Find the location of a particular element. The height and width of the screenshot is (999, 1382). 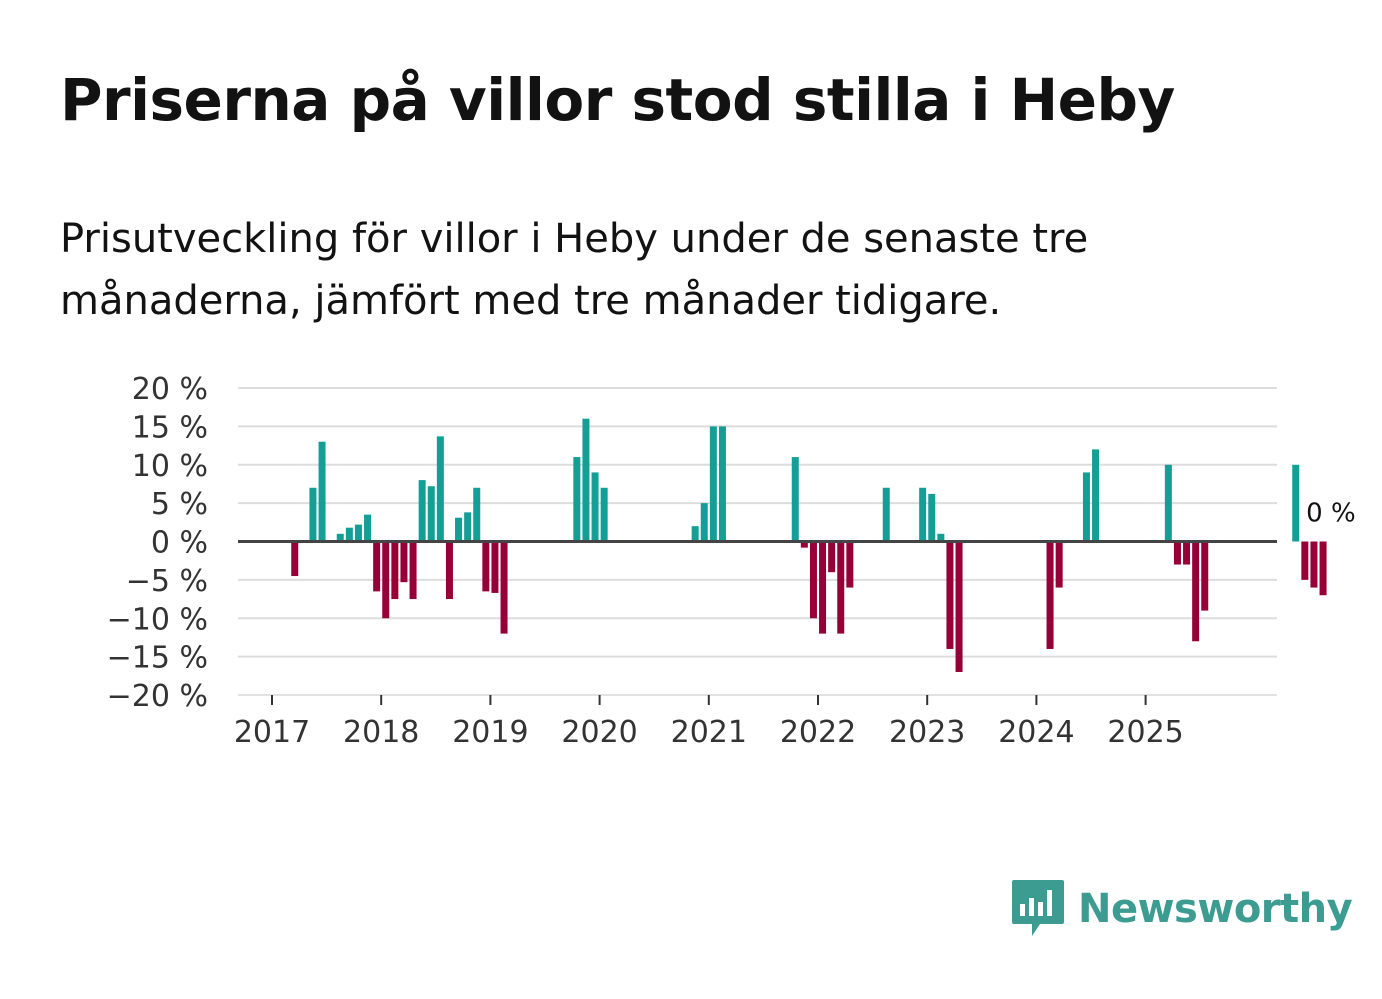

y-tick-label: −15 % is located at coordinates (157, 658).